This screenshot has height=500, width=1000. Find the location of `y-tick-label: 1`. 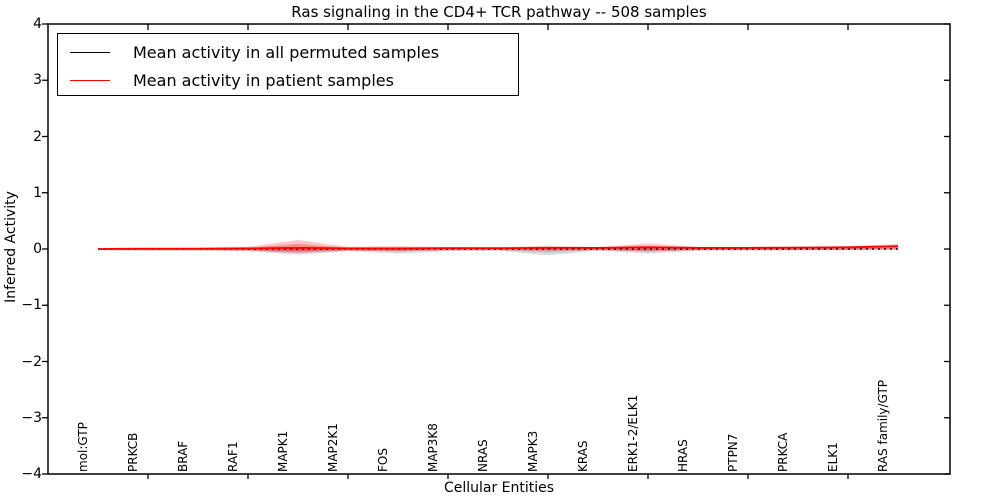

y-tick-label: 1 is located at coordinates (37, 192).